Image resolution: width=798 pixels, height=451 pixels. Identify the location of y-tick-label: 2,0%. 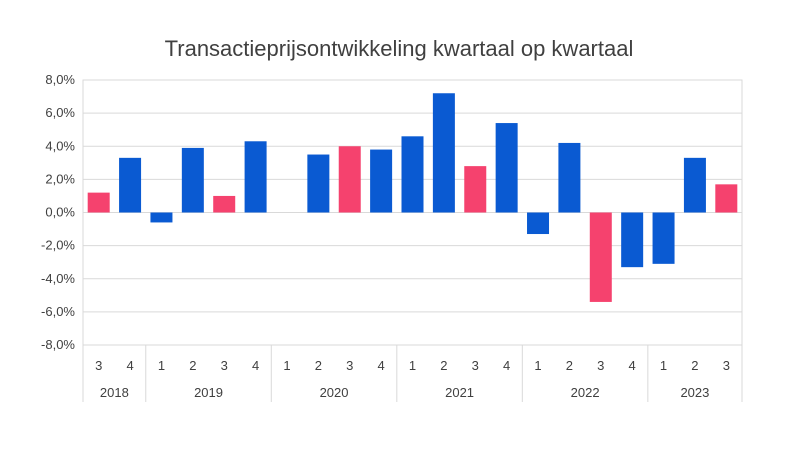
(60, 178).